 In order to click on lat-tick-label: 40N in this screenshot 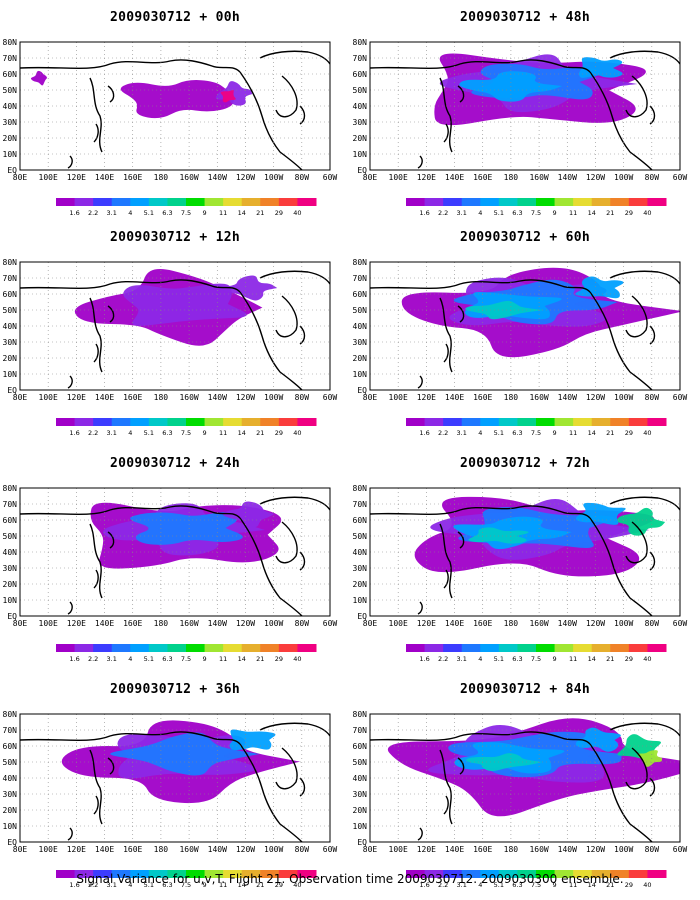, I will do `click(360, 778)`.